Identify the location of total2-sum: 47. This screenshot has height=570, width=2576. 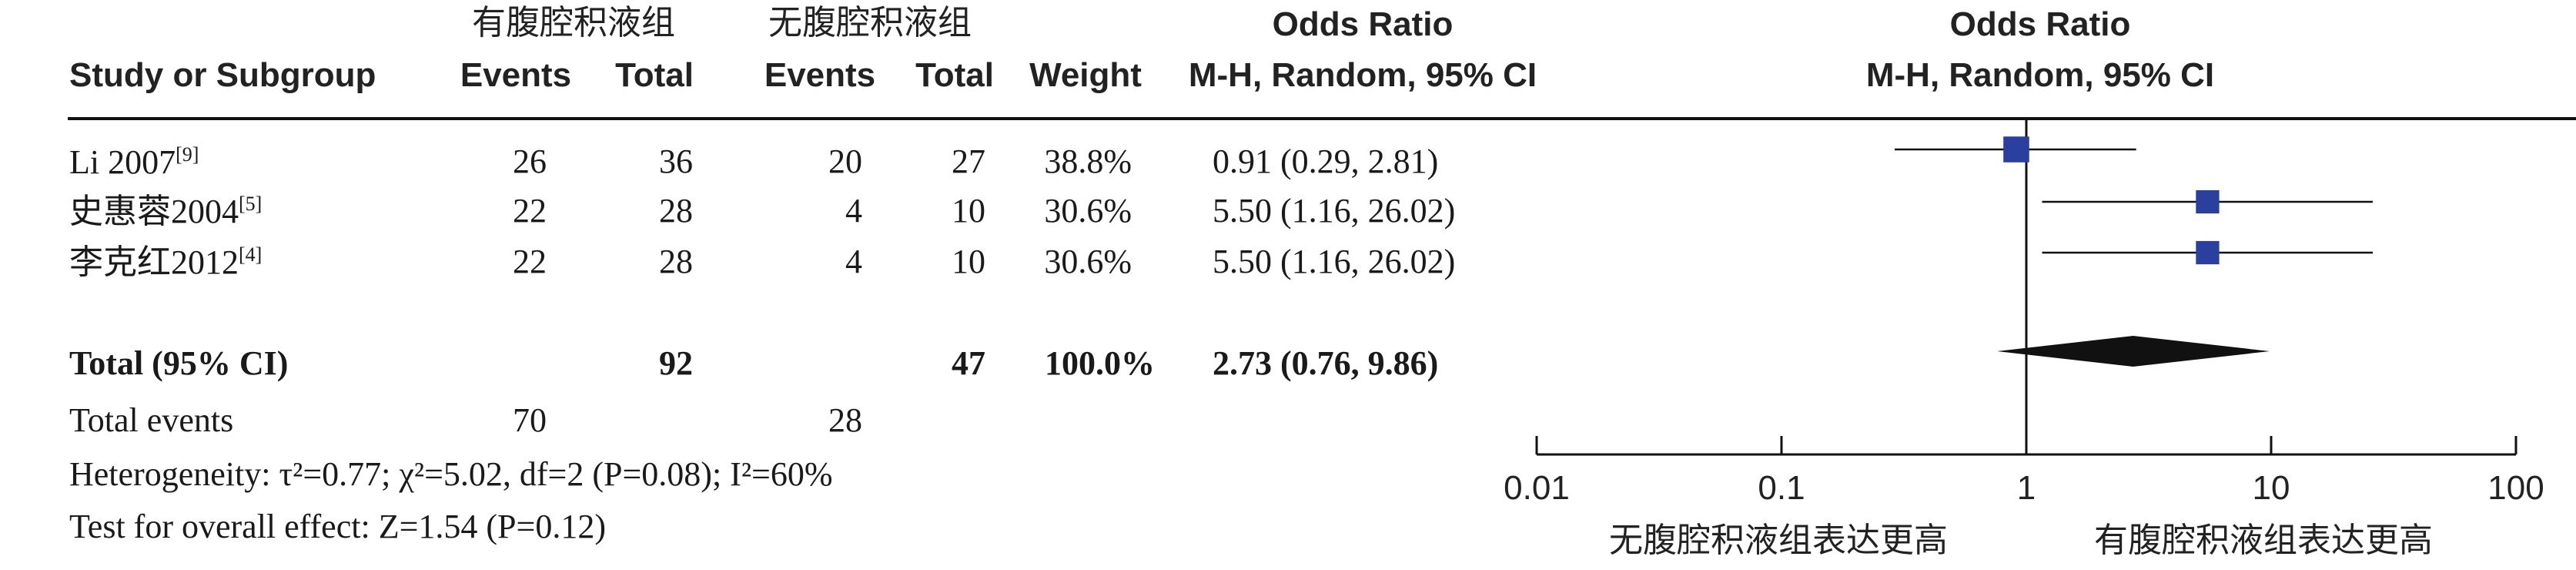
(969, 363).